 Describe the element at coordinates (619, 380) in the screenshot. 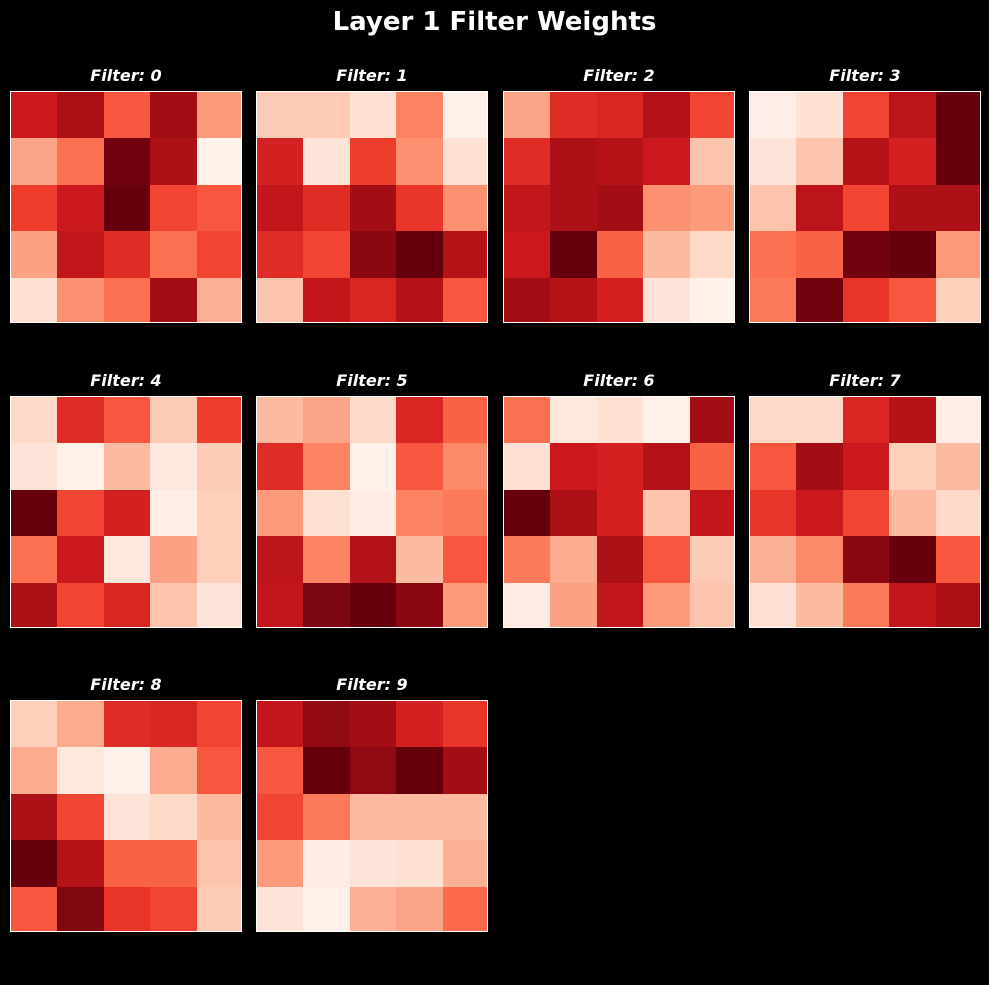

I see `panel-title: Filter: 6` at that location.